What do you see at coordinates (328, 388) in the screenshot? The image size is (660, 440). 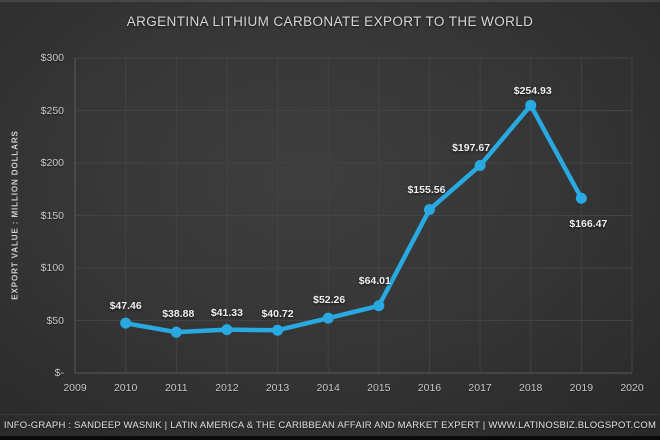 I see `x-axis-tick: 2014` at bounding box center [328, 388].